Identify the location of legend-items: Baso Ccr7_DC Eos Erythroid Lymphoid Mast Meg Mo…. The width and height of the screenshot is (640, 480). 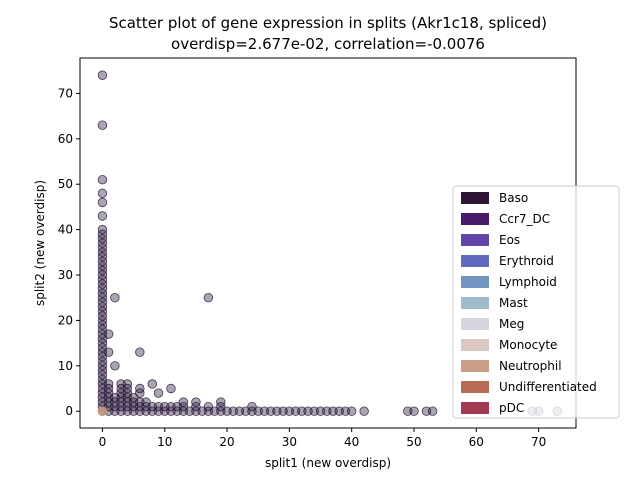
(529, 303).